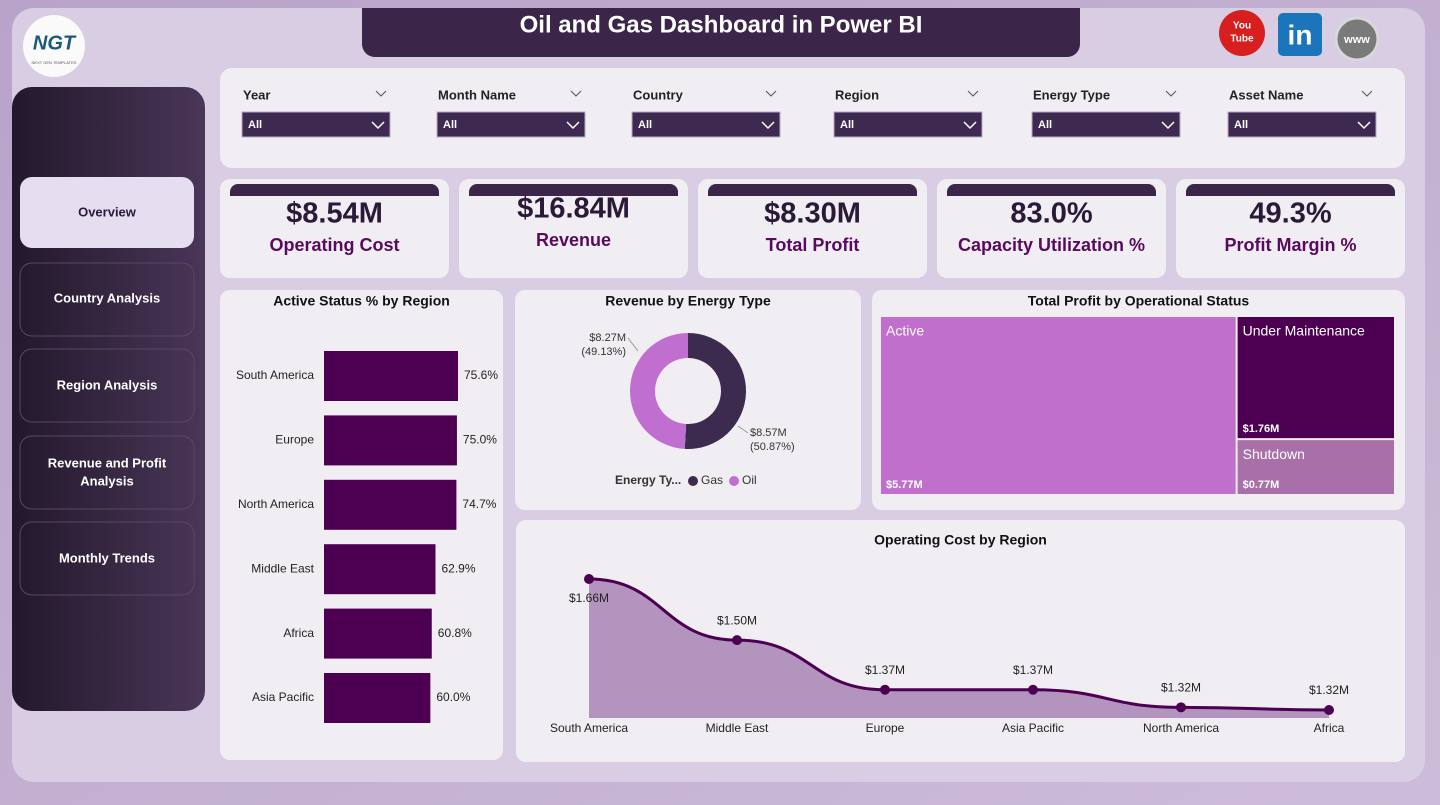  I want to click on dashboard-title: Oil and Gas Dashboard in Power BI, so click(721, 24).